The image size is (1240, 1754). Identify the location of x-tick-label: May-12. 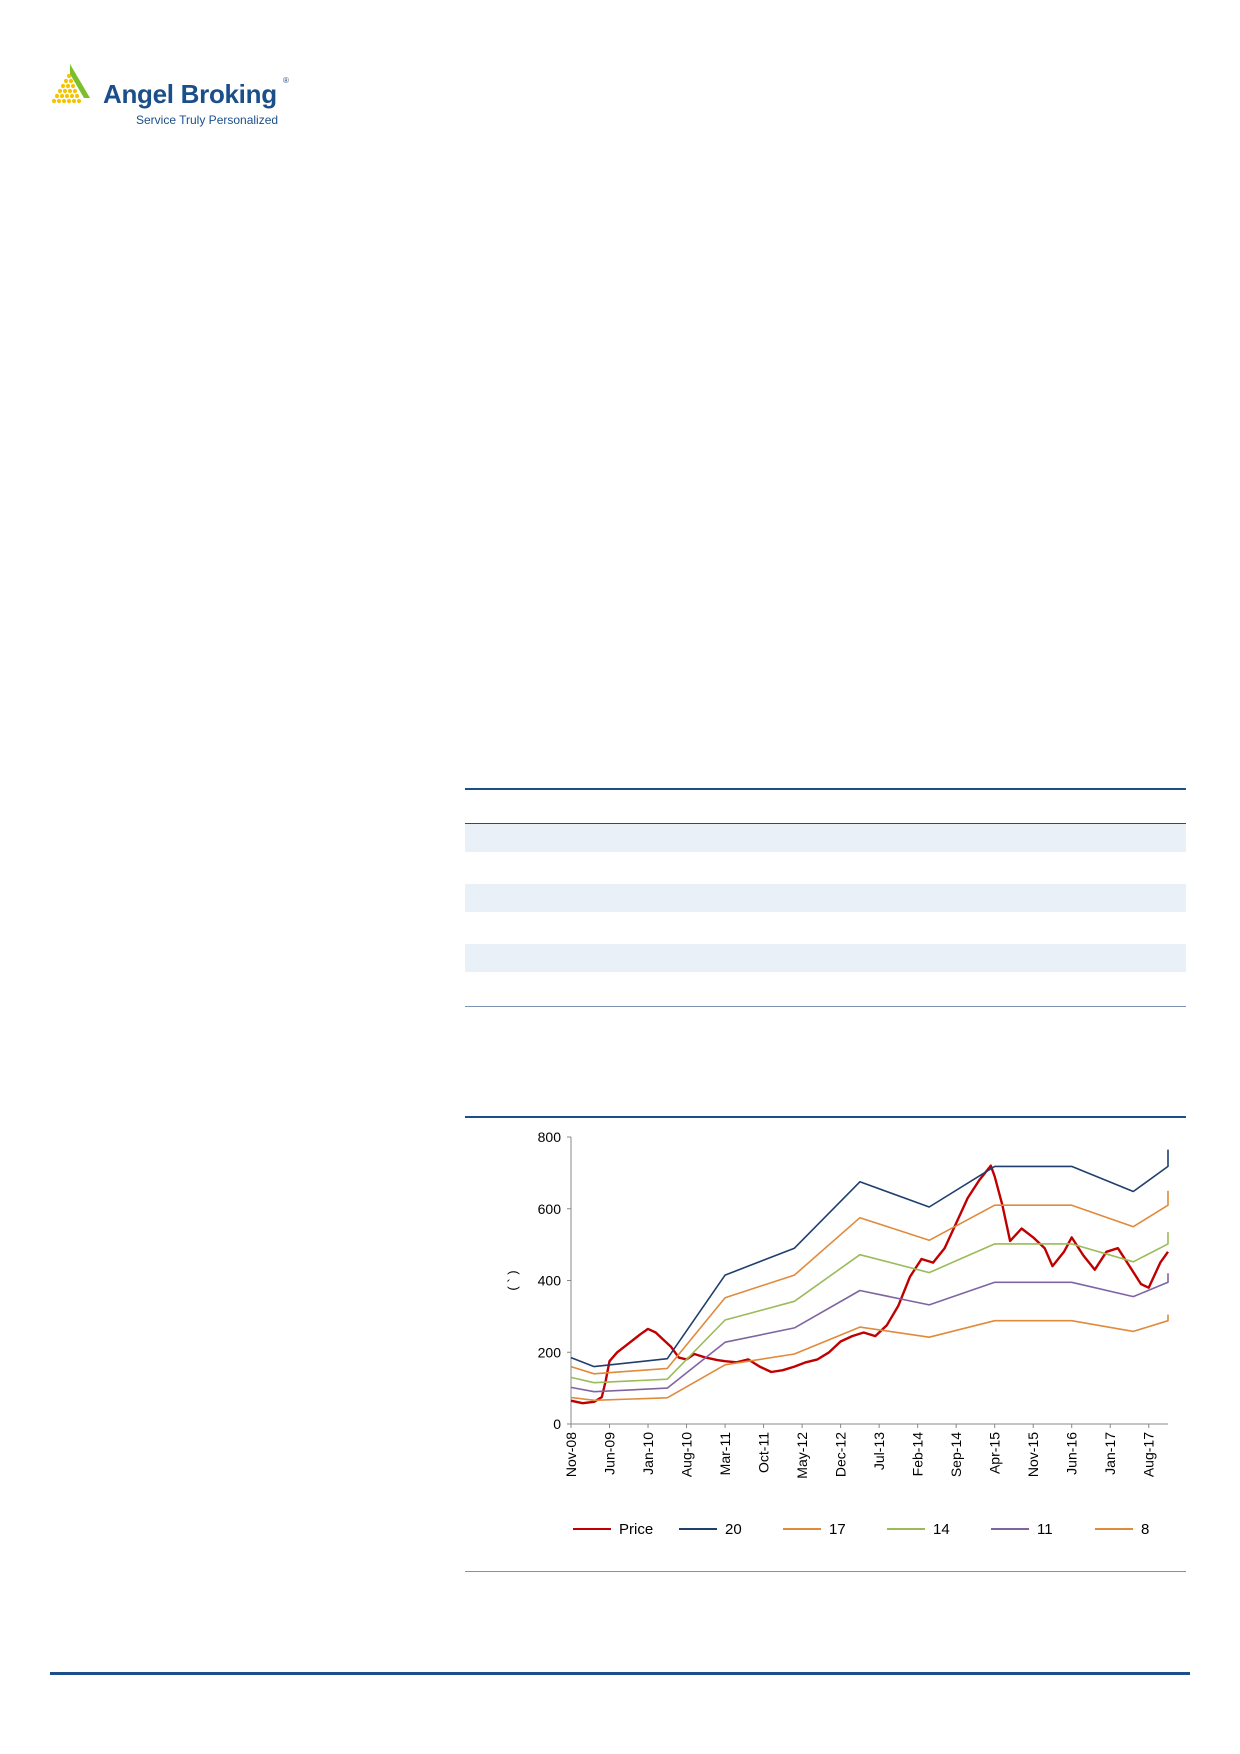
(802, 1455).